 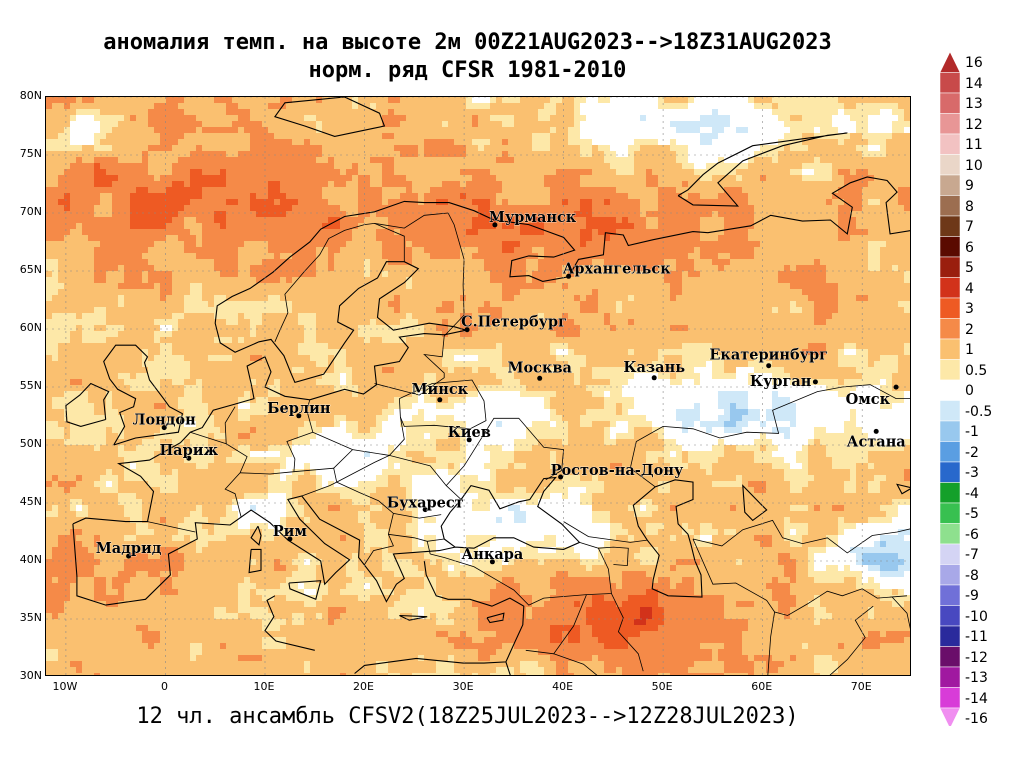 What do you see at coordinates (972, 473) in the screenshot?
I see `colorbar-label: -3` at bounding box center [972, 473].